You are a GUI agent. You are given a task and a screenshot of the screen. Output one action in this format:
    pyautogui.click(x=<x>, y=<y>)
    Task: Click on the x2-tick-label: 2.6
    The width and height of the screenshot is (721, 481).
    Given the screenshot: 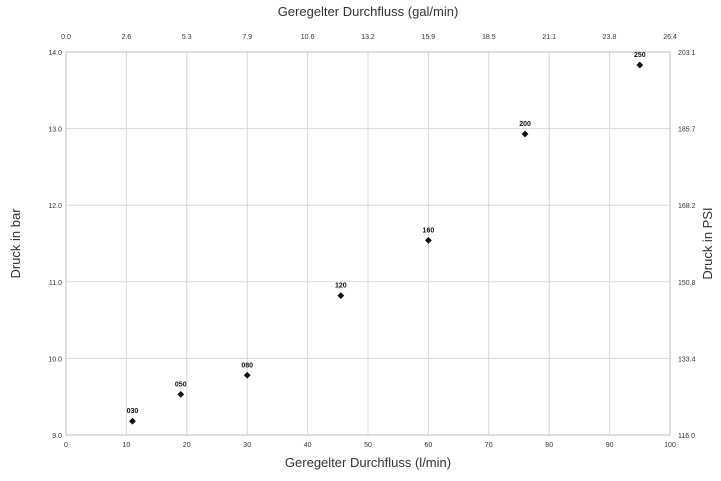 What is the action you would take?
    pyautogui.click(x=127, y=37)
    